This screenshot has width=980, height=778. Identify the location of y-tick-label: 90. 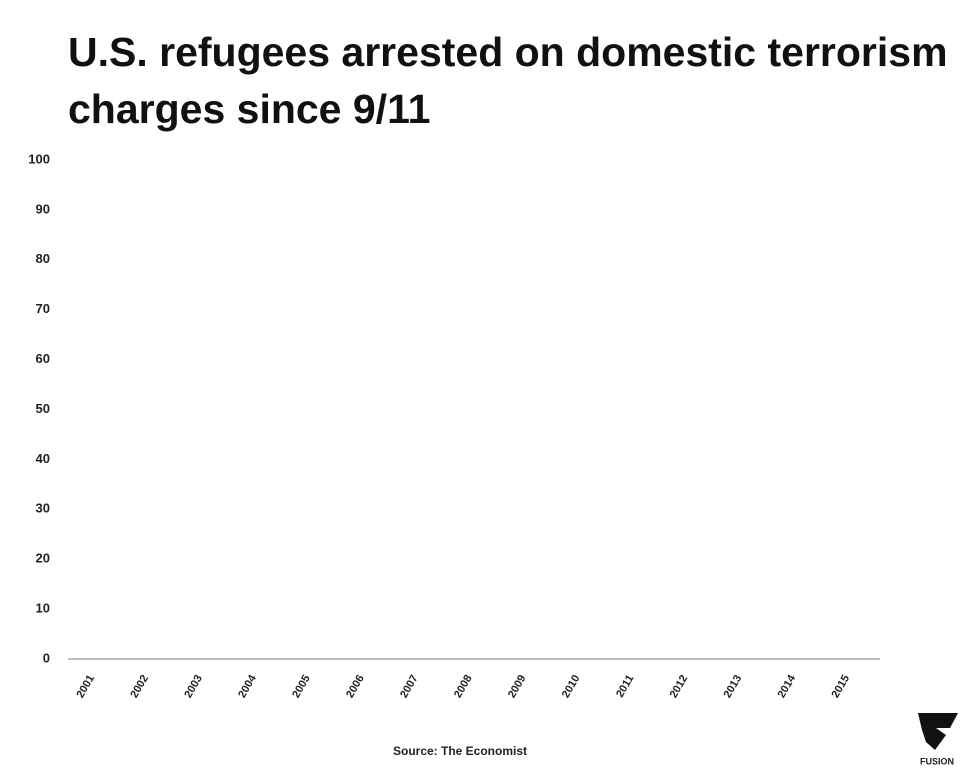
(43, 208).